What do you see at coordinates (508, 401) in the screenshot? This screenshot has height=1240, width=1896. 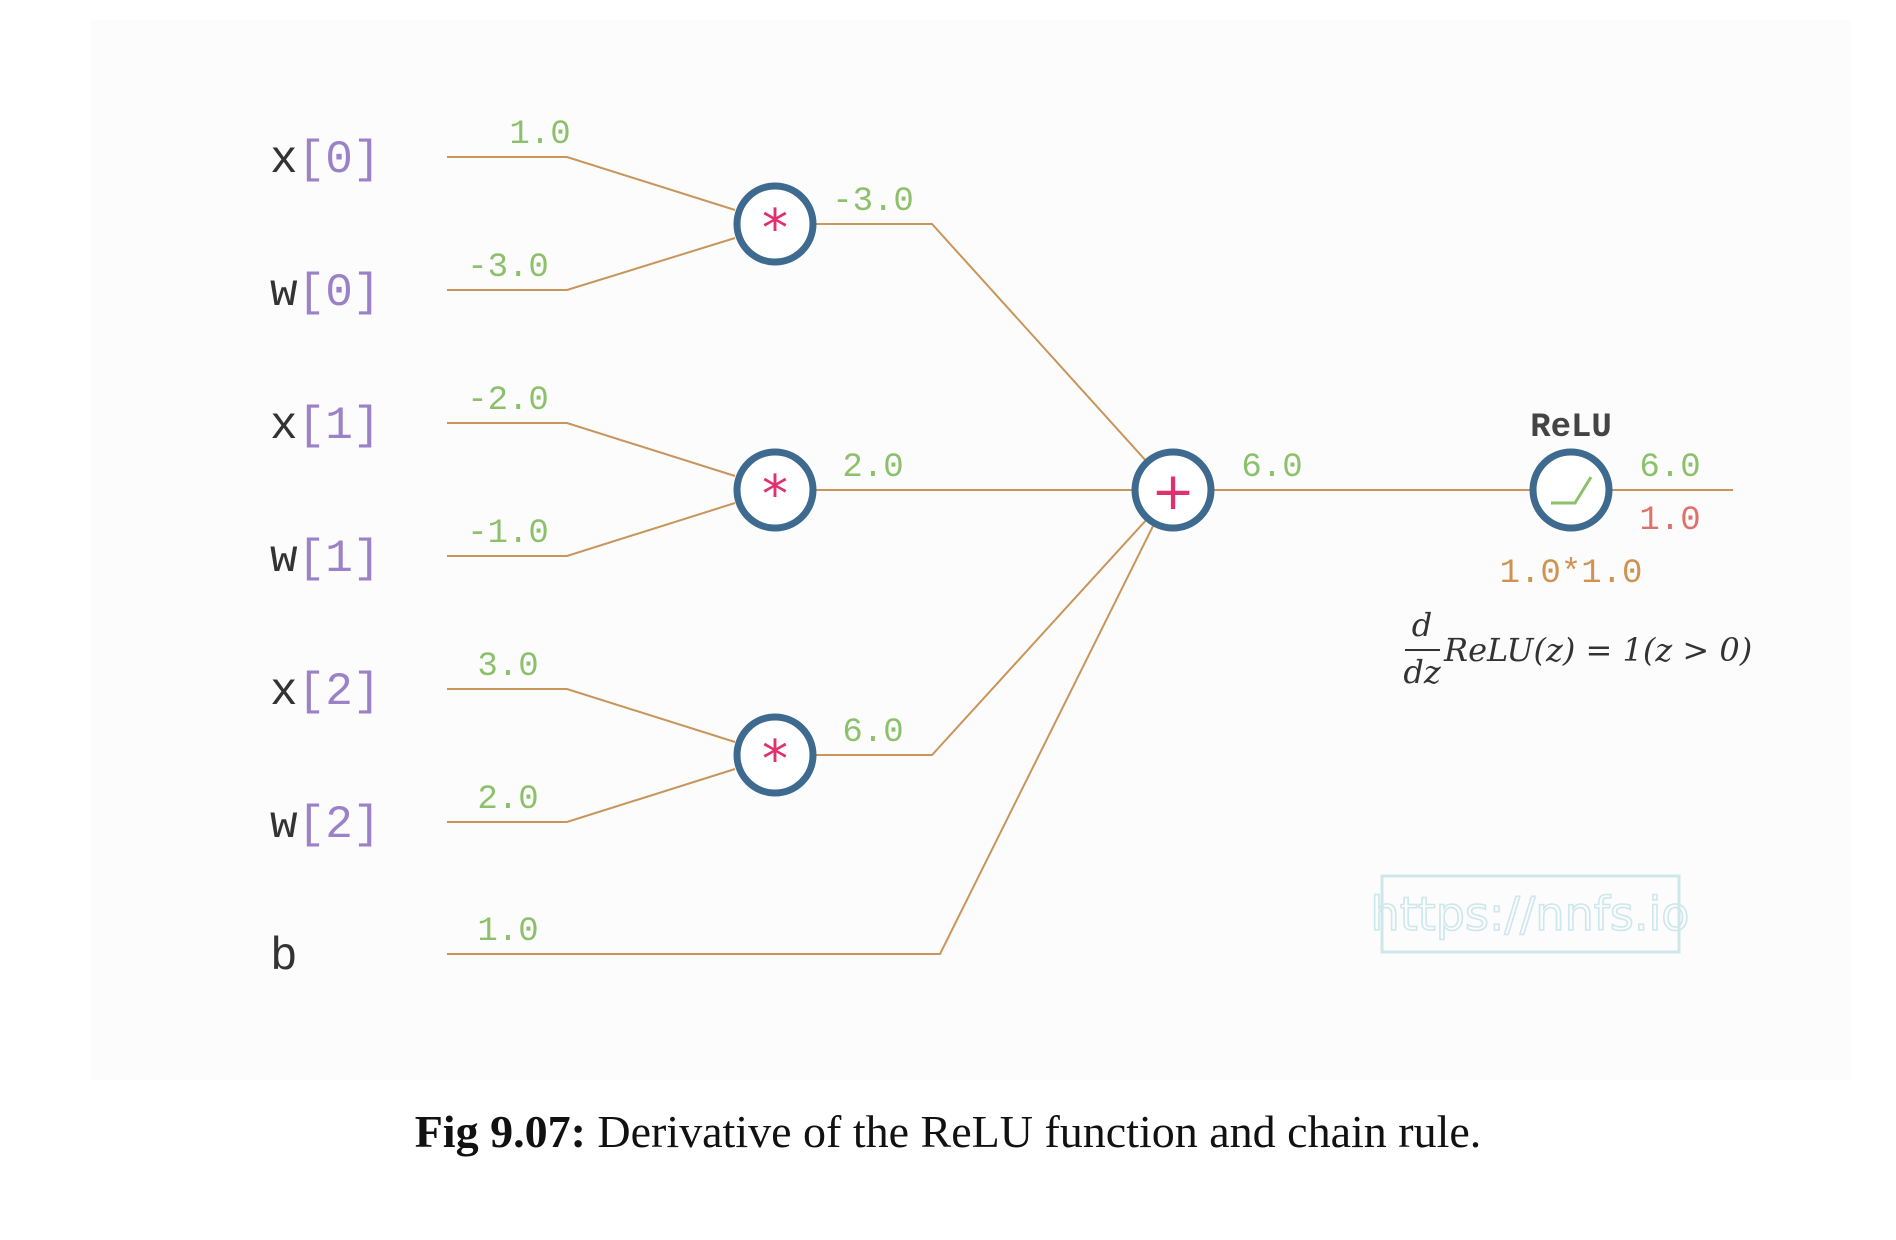 I see `input-value: -2.0` at bounding box center [508, 401].